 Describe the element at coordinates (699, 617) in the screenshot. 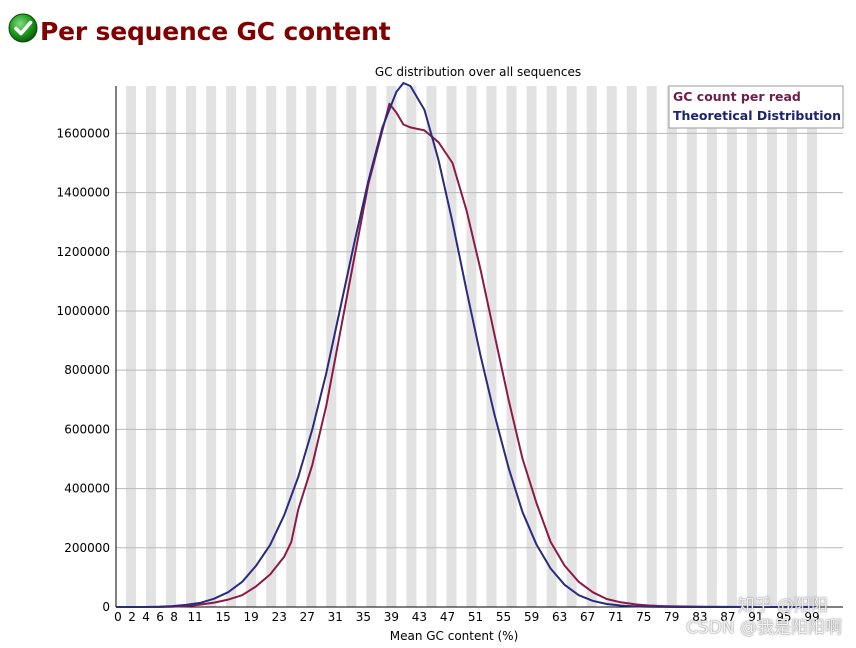

I see `x-tick-label: 83` at that location.